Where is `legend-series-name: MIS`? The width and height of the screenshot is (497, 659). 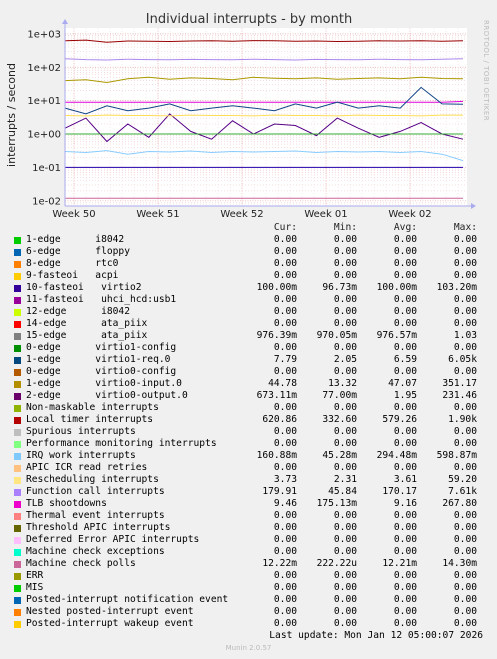 legend-series-name: MIS is located at coordinates (35, 587).